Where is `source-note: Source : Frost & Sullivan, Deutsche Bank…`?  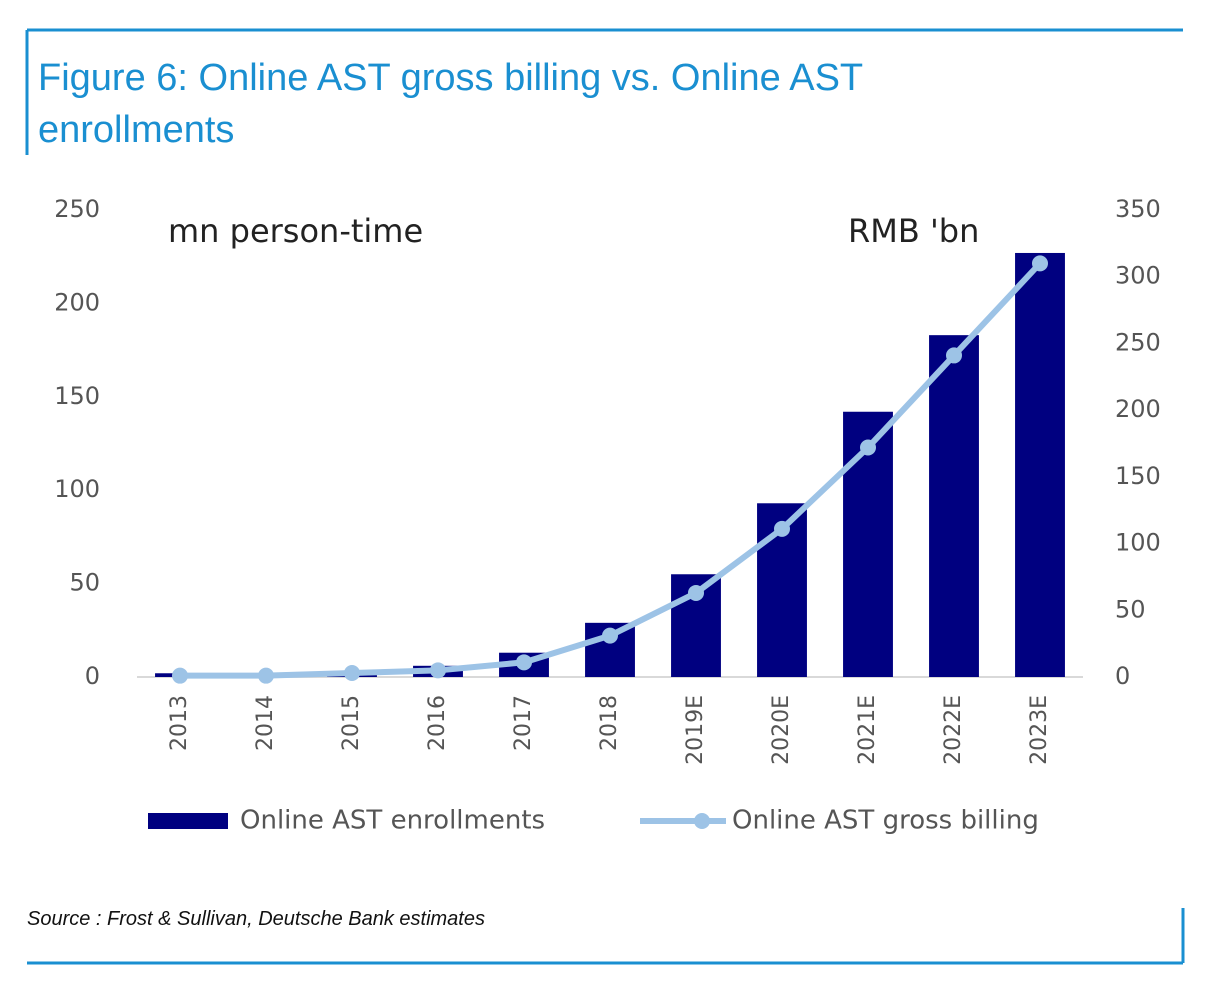 source-note: Source : Frost & Sullivan, Deutsche Bank… is located at coordinates (256, 919).